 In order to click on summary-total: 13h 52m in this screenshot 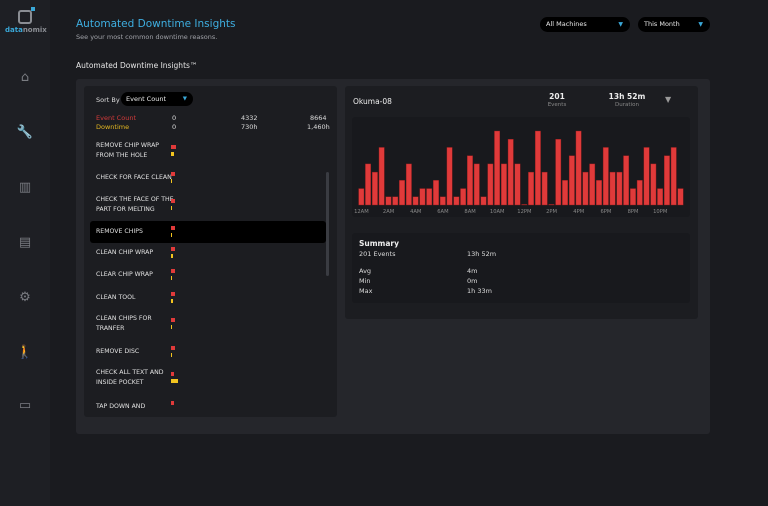, I will do `click(482, 254)`.